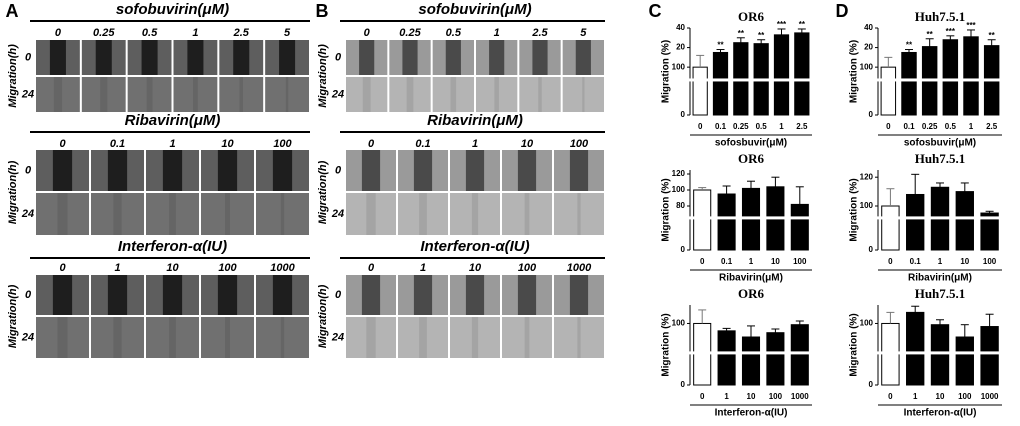 The height and width of the screenshot is (426, 1020). Describe the element at coordinates (992, 126) in the screenshot. I see `x-tick-label: 2.5` at that location.